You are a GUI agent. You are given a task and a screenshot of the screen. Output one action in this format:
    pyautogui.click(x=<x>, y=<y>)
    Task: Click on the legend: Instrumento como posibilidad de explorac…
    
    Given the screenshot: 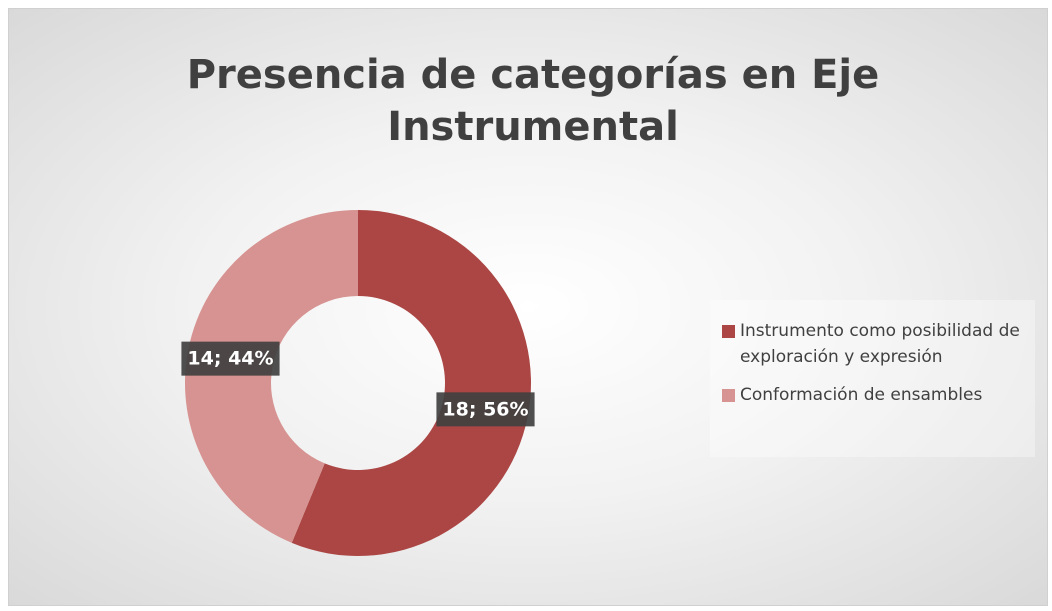 What is the action you would take?
    pyautogui.click(x=872, y=378)
    